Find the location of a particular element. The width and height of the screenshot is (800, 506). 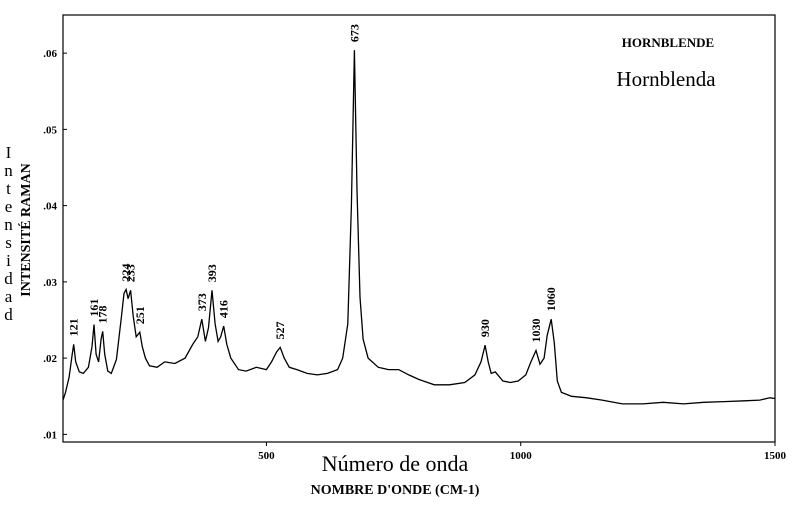

peak-label: 161 is located at coordinates (94, 308).